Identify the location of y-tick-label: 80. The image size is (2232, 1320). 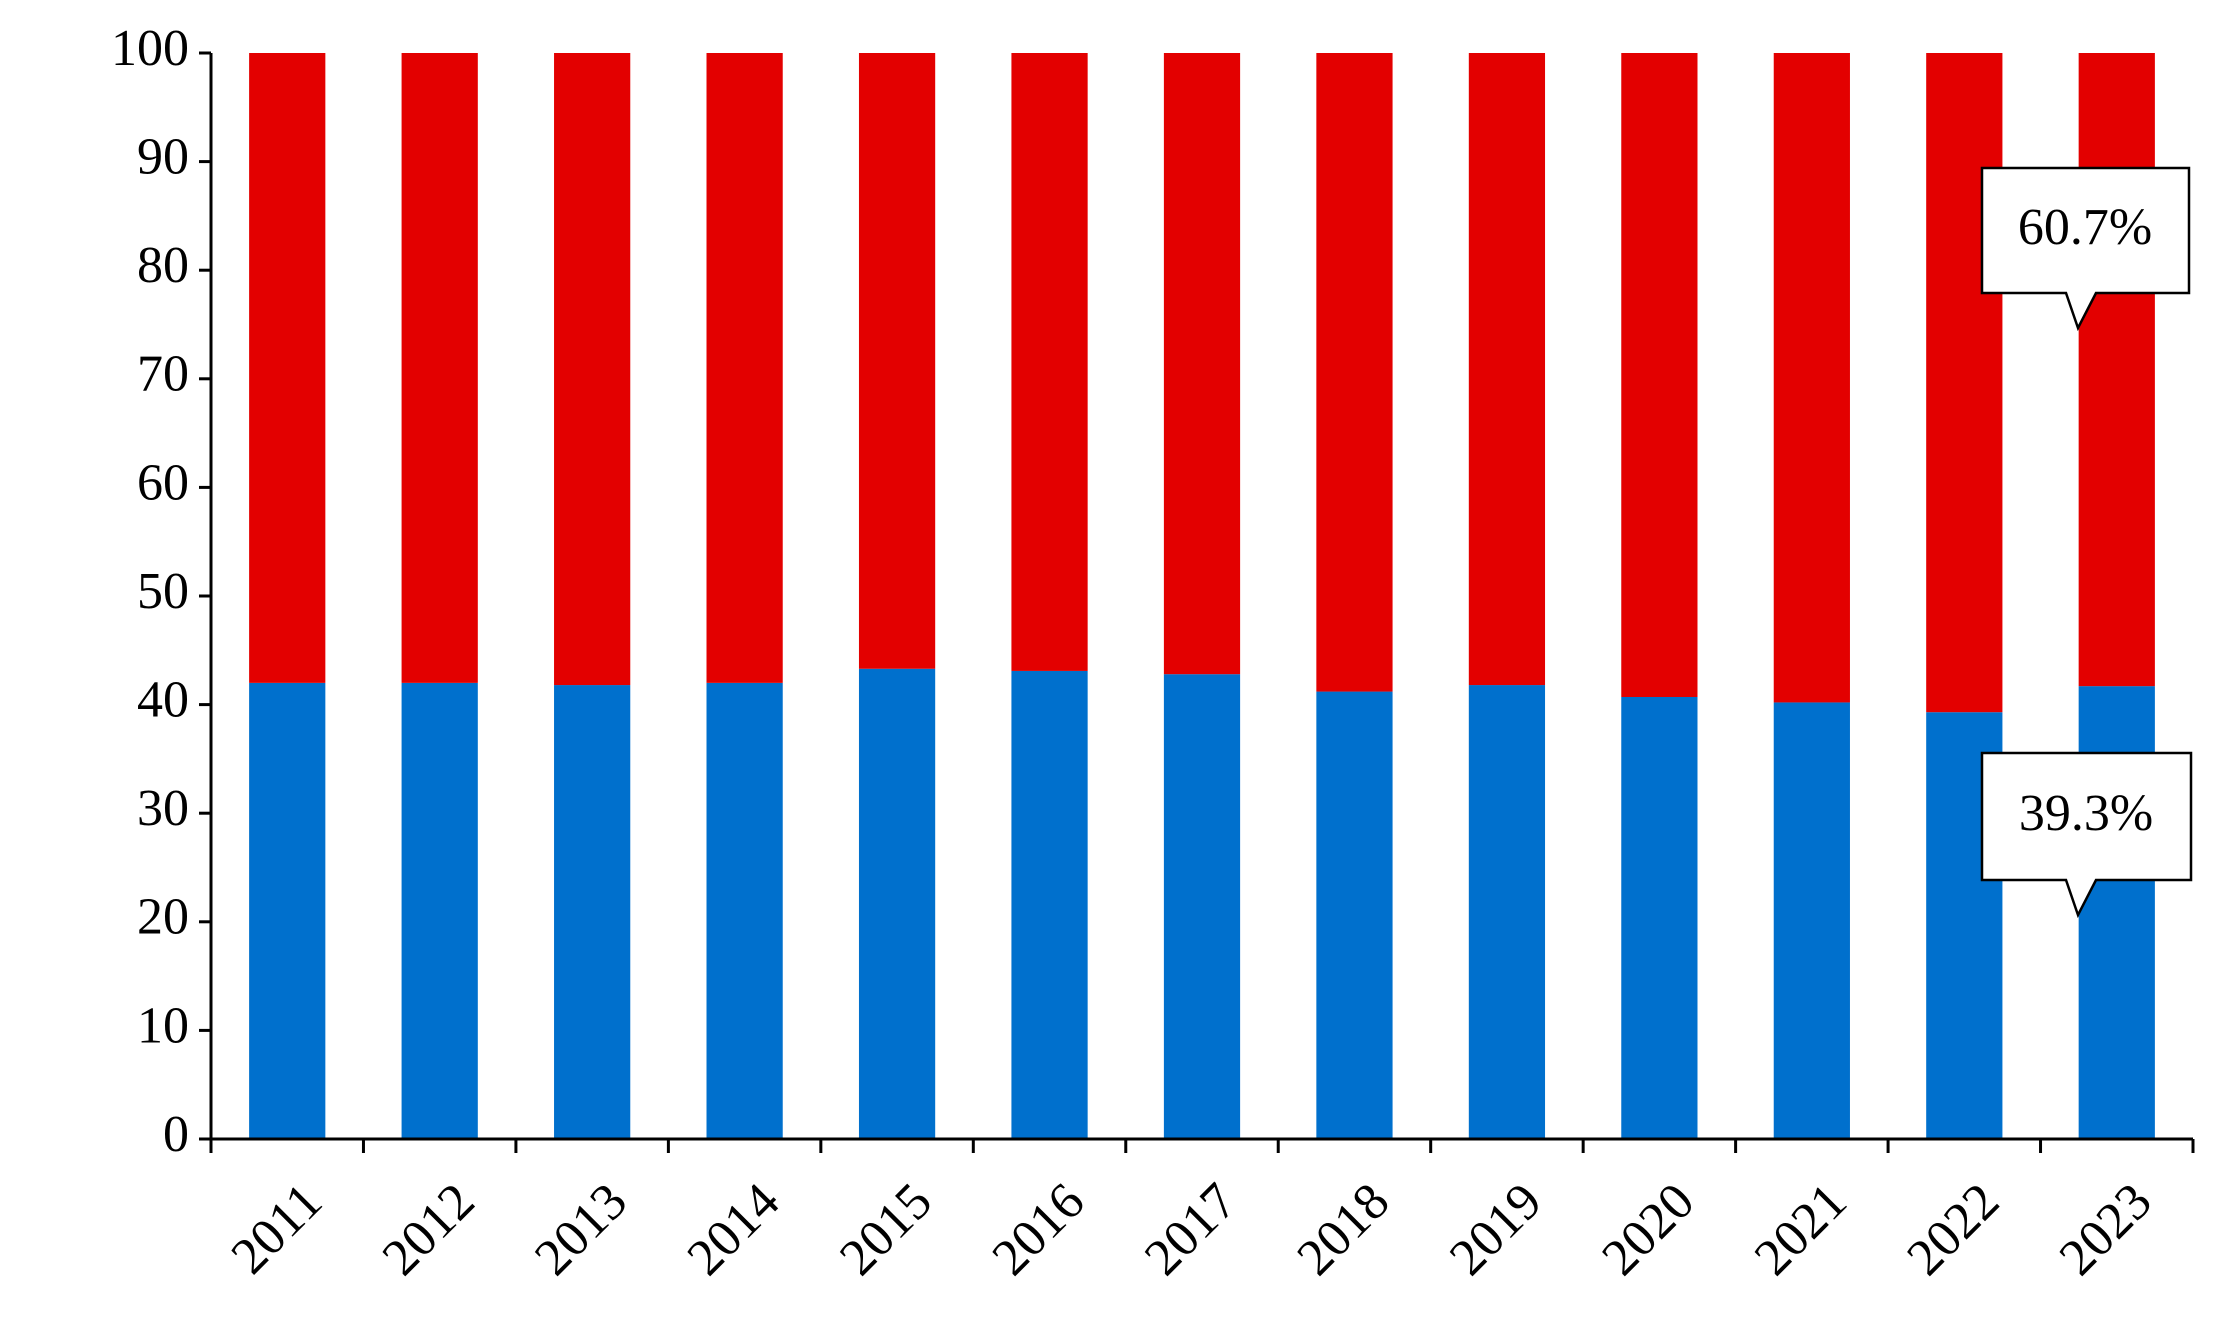
(163, 265).